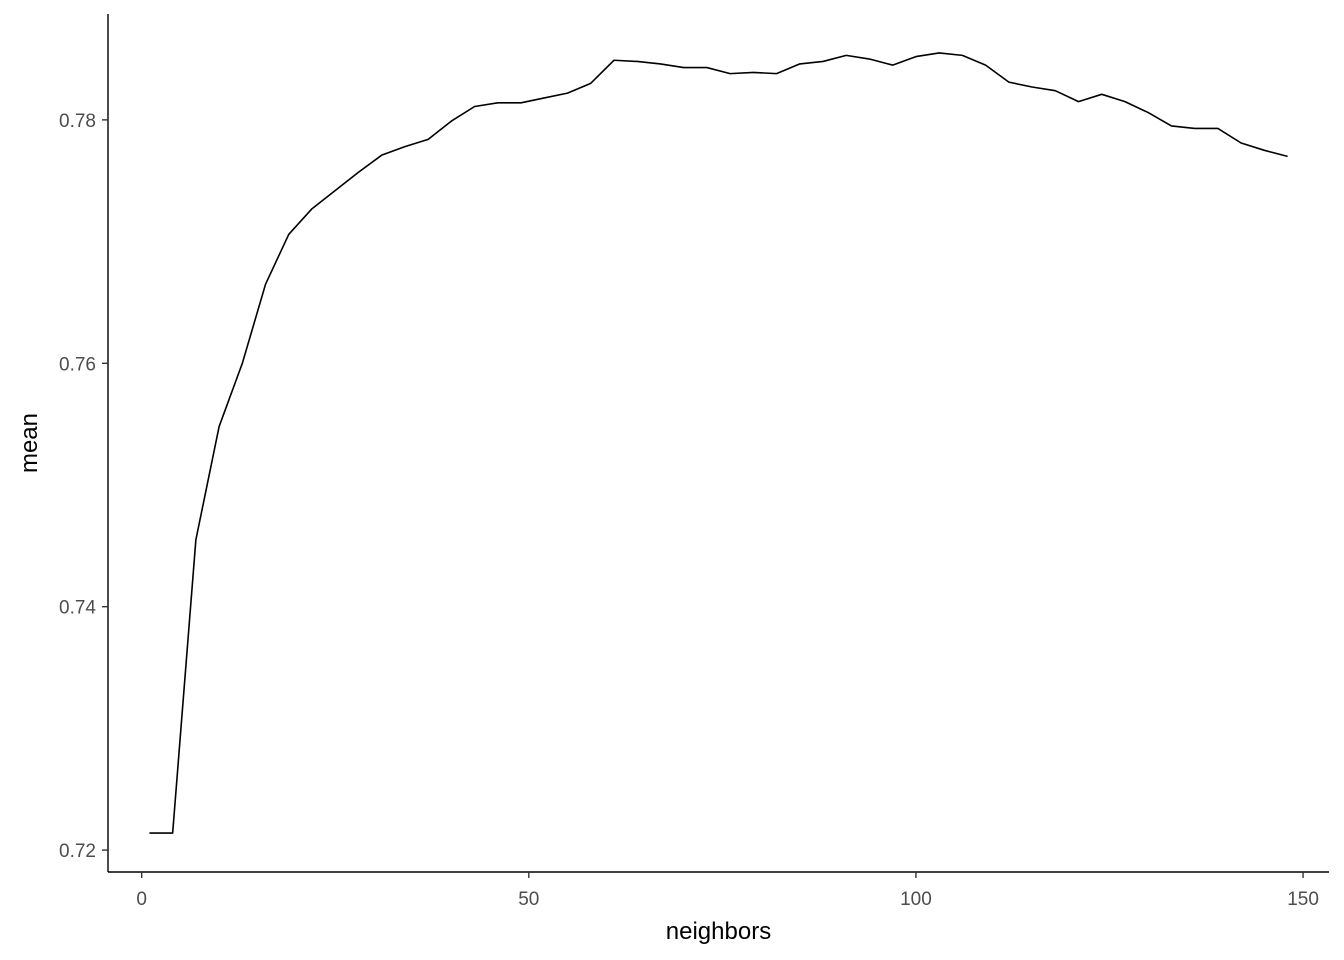  I want to click on y-tick-label: 0.72, so click(77, 851).